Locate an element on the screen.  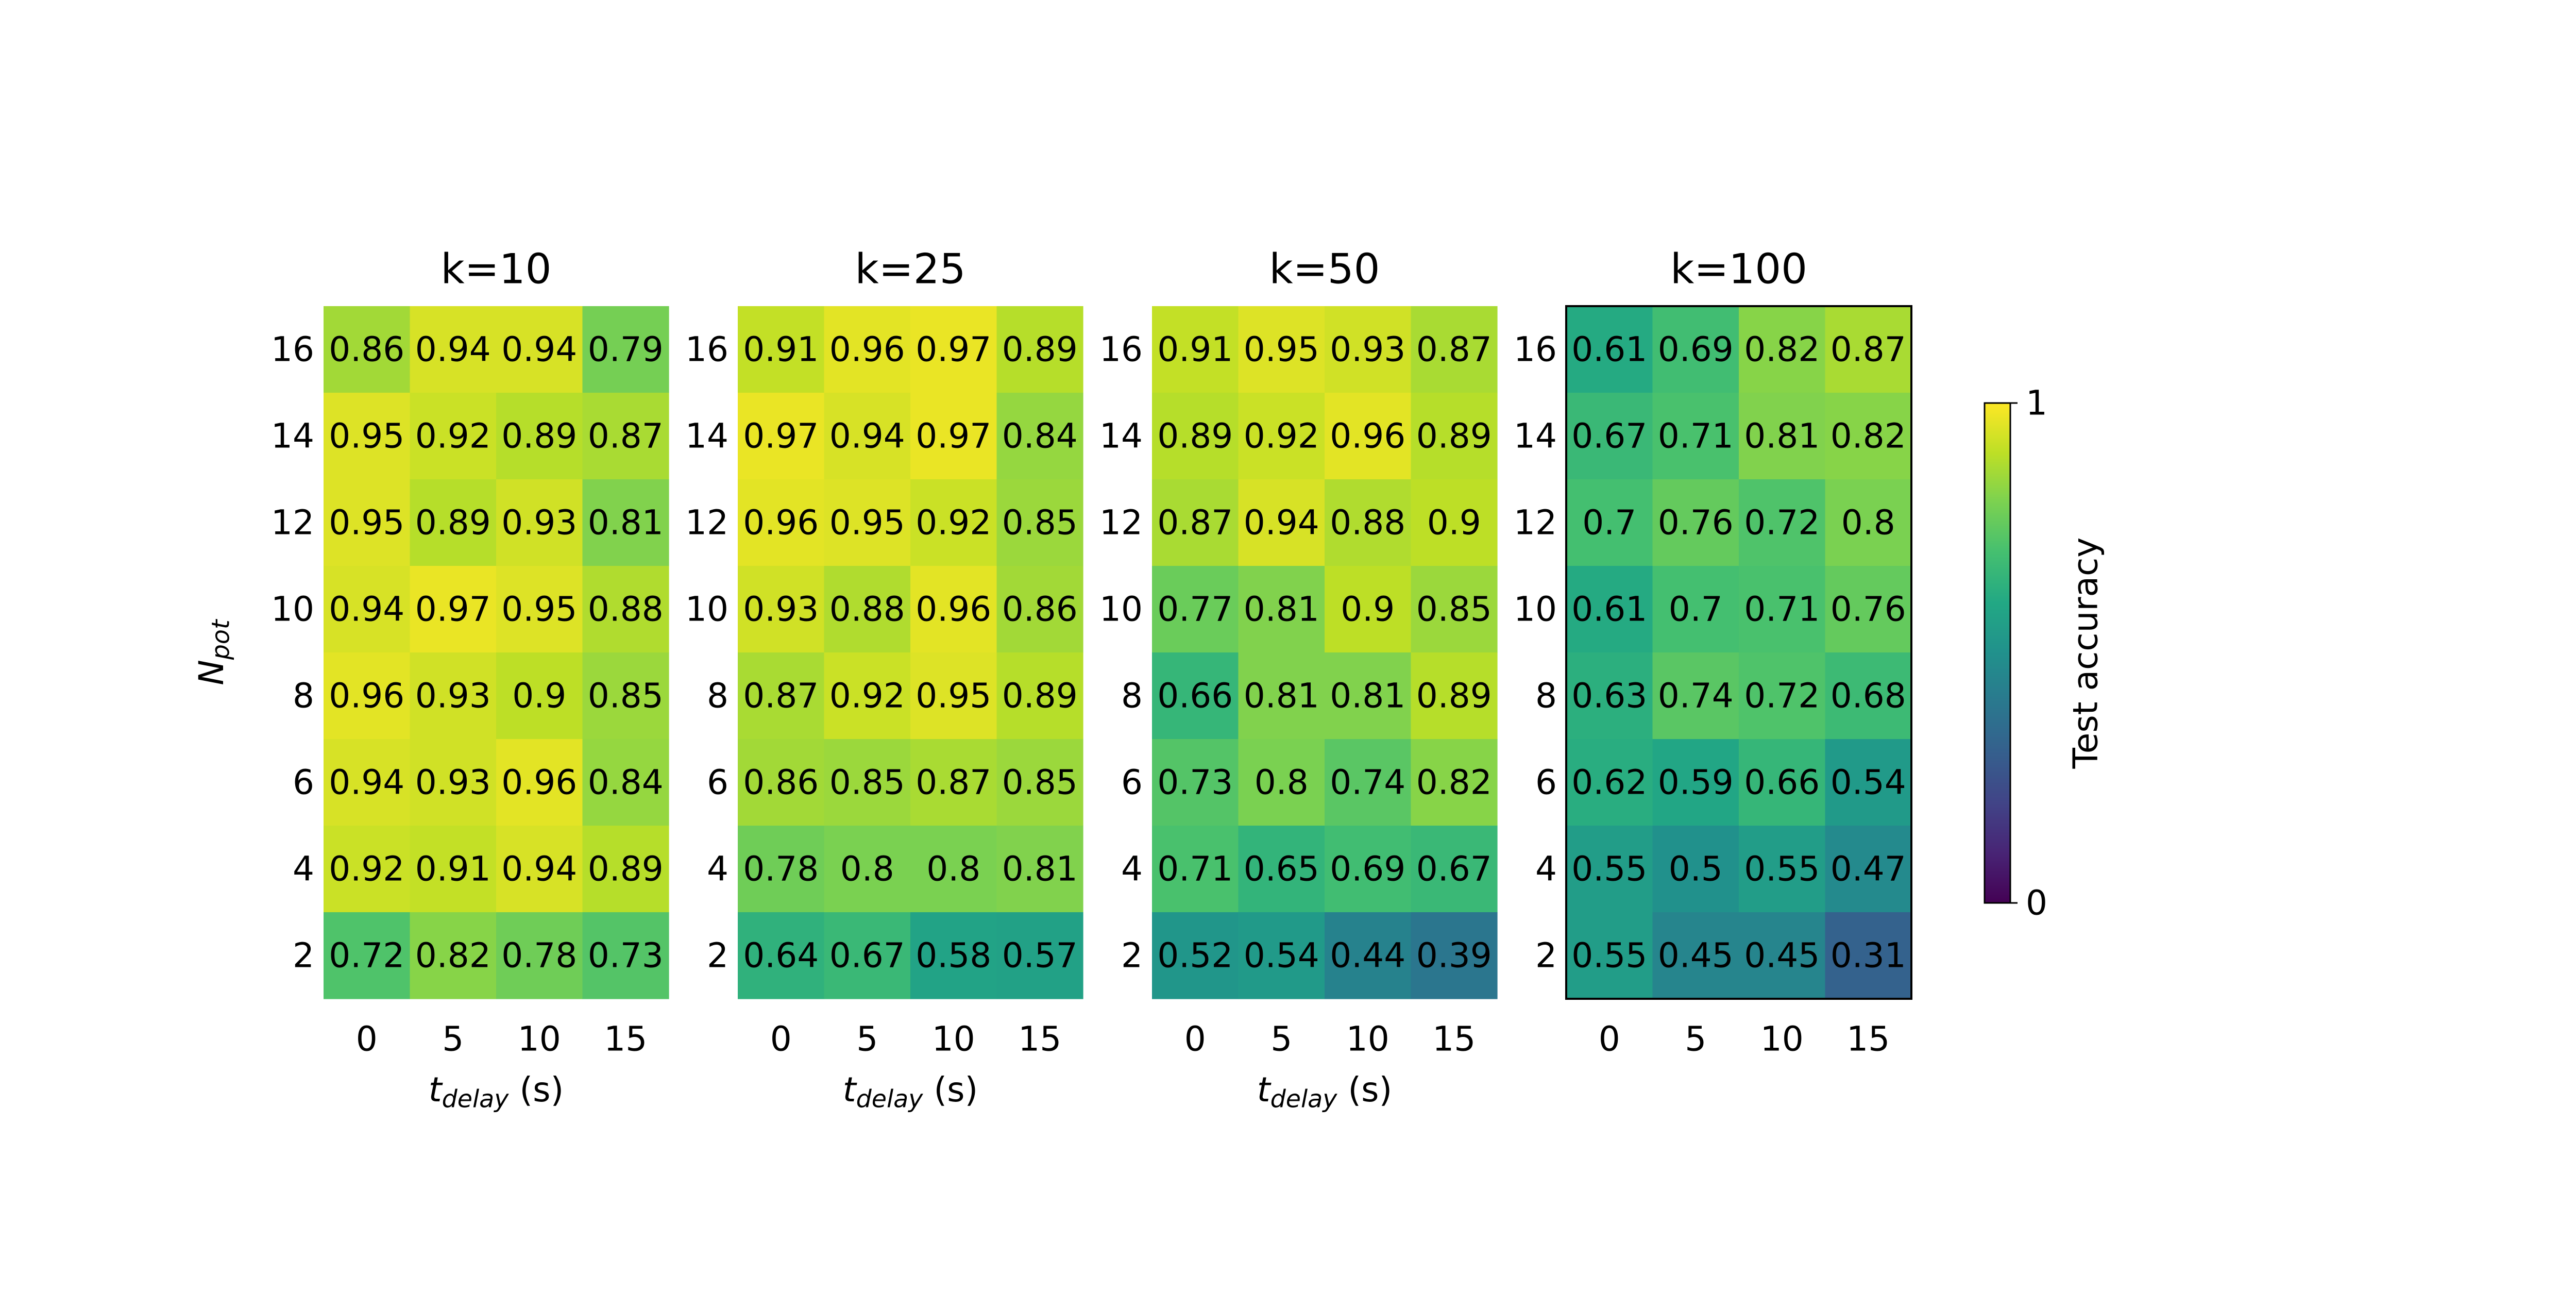
cell-value-label: 0.74 is located at coordinates (1696, 696).